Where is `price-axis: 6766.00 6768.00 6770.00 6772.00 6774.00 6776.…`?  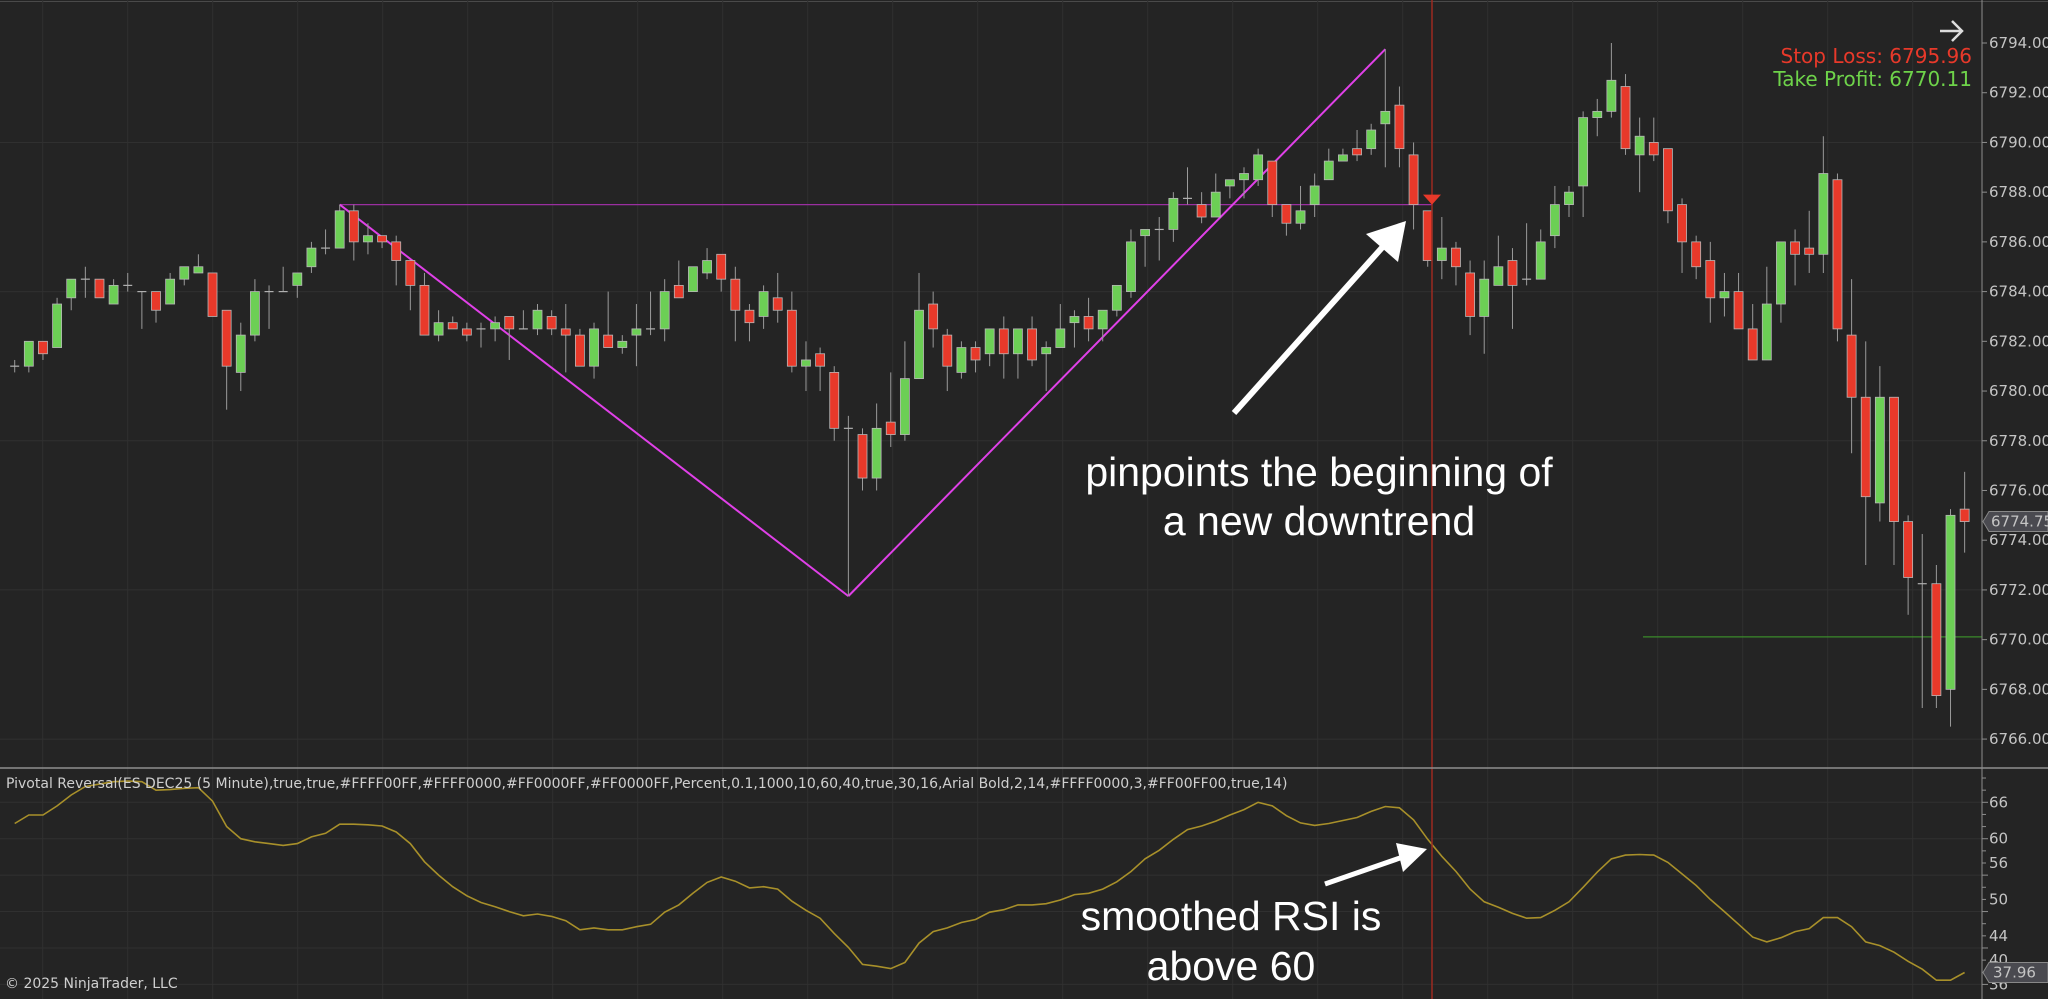 price-axis: 6766.00 6768.00 6770.00 6772.00 6774.00 6776.… is located at coordinates (2015, 391).